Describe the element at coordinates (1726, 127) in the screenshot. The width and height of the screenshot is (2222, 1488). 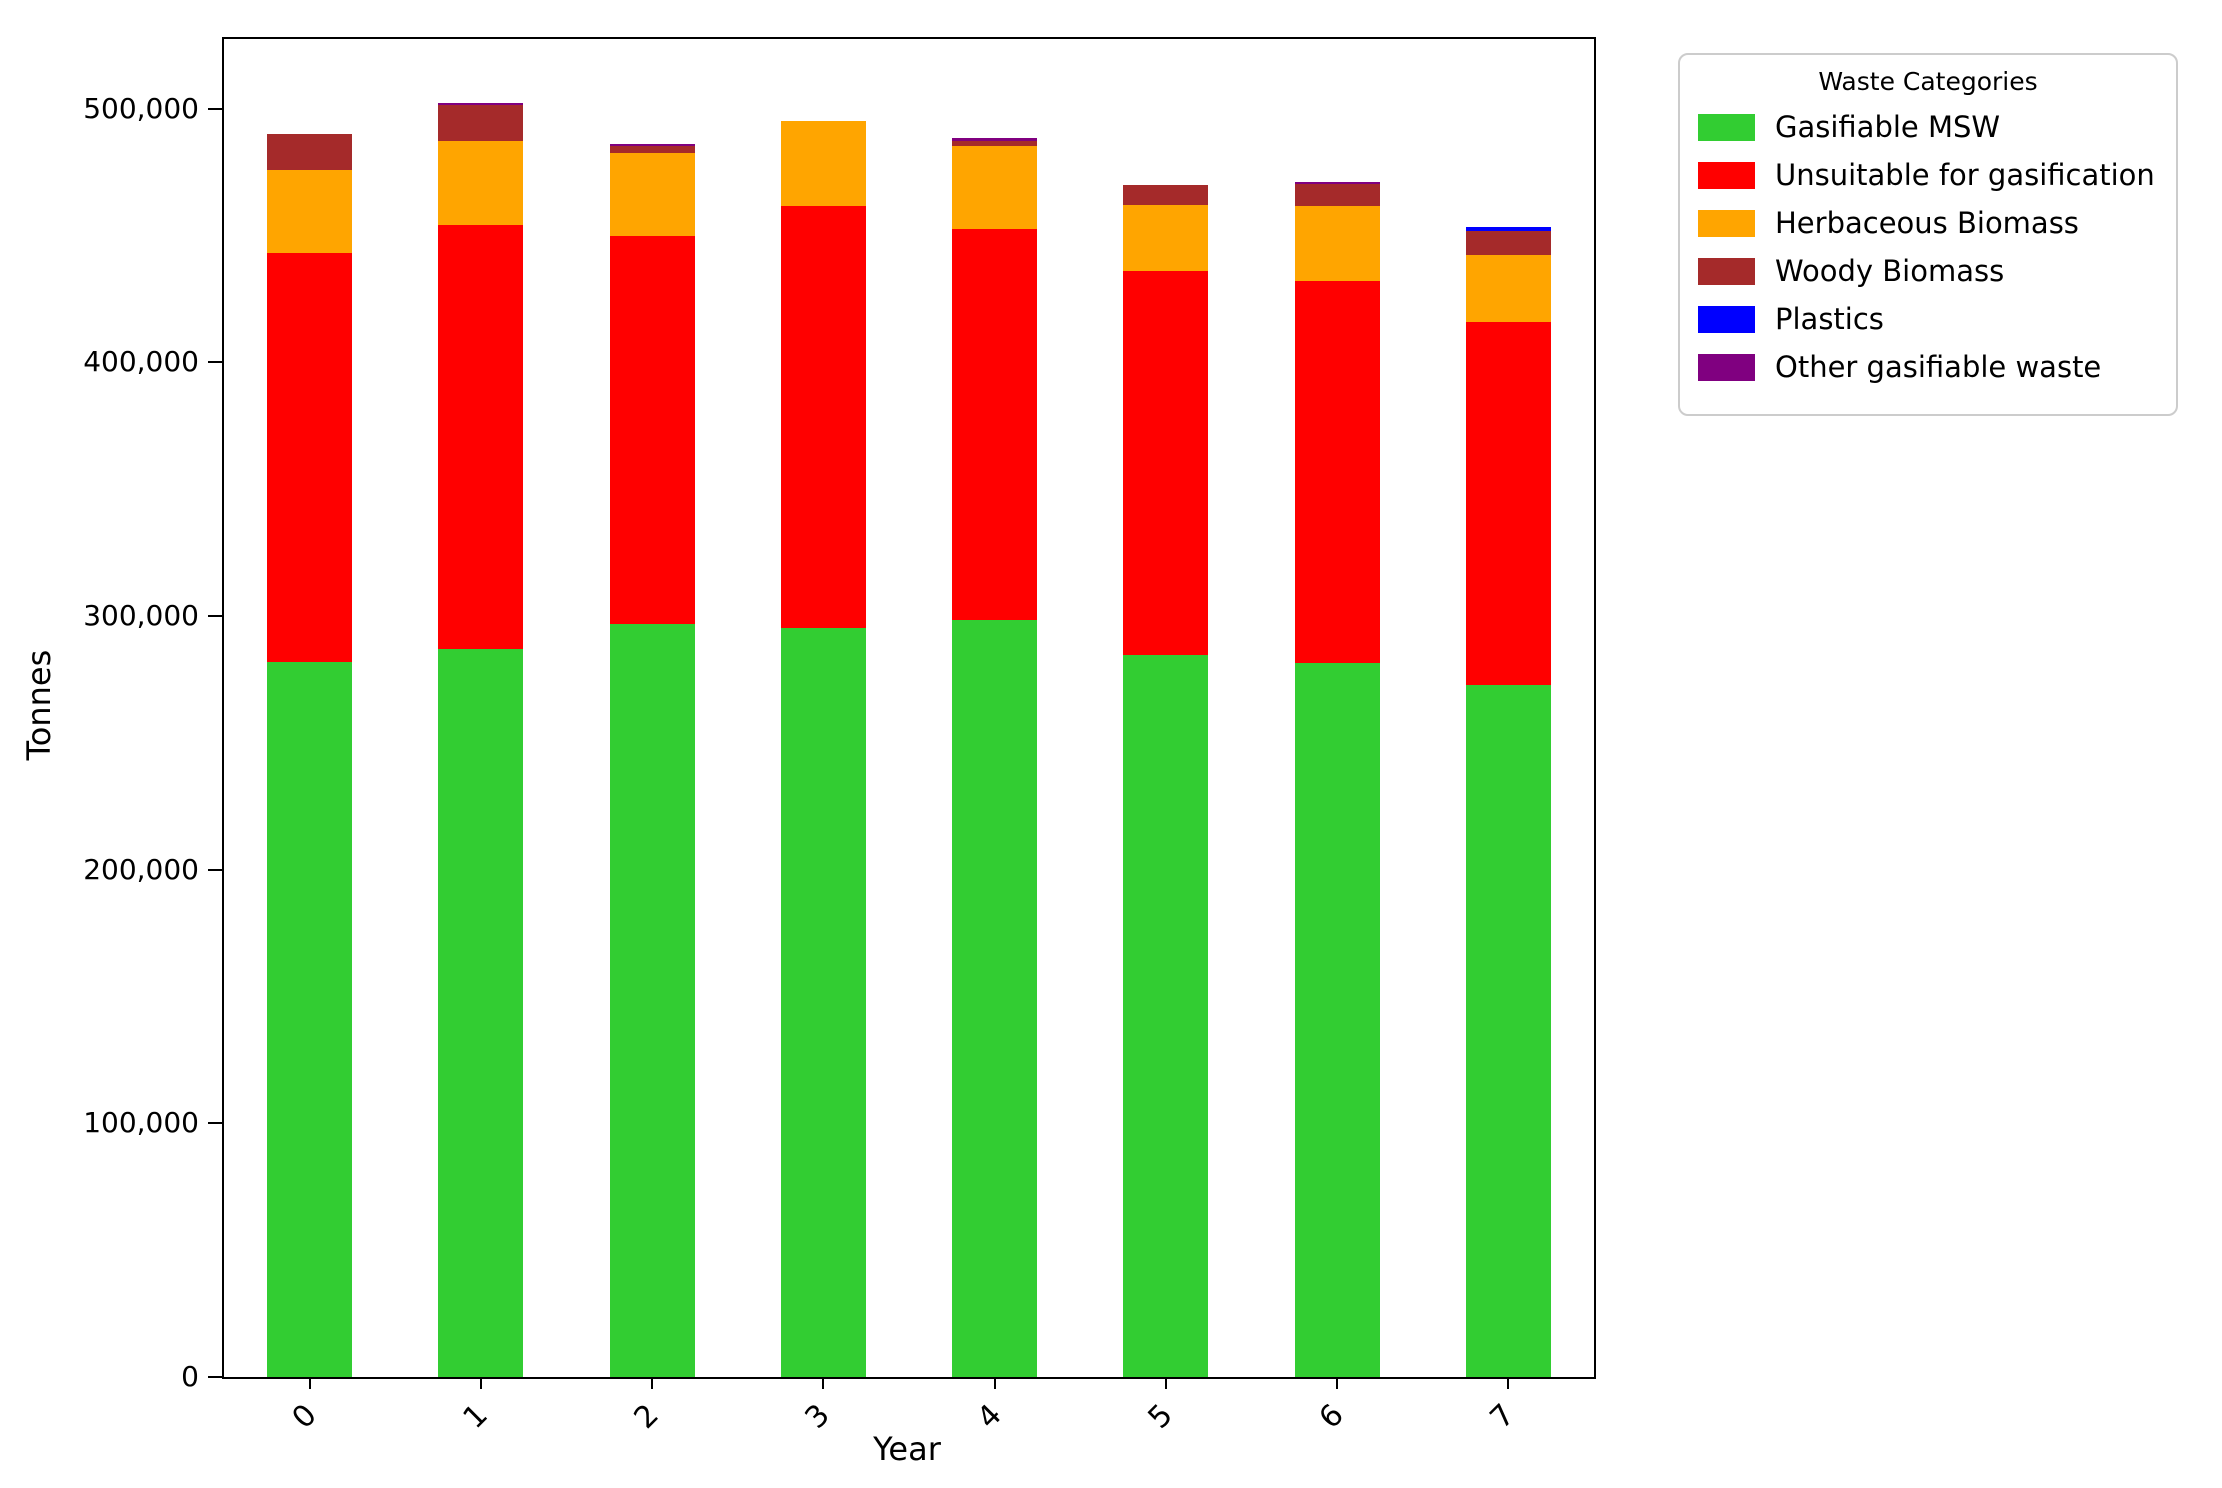
I see `legend-swatch-gasifiable-msw` at that location.